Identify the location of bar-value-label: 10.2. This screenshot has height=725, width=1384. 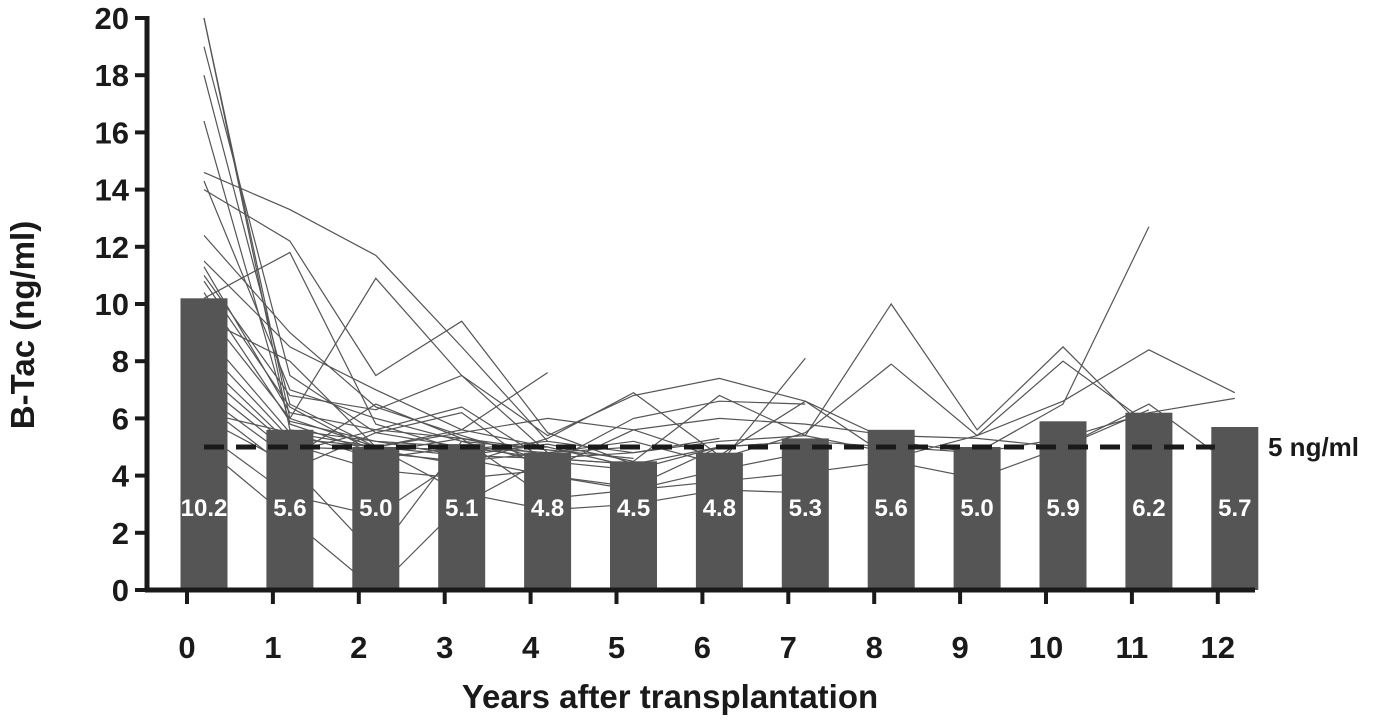
(204, 508).